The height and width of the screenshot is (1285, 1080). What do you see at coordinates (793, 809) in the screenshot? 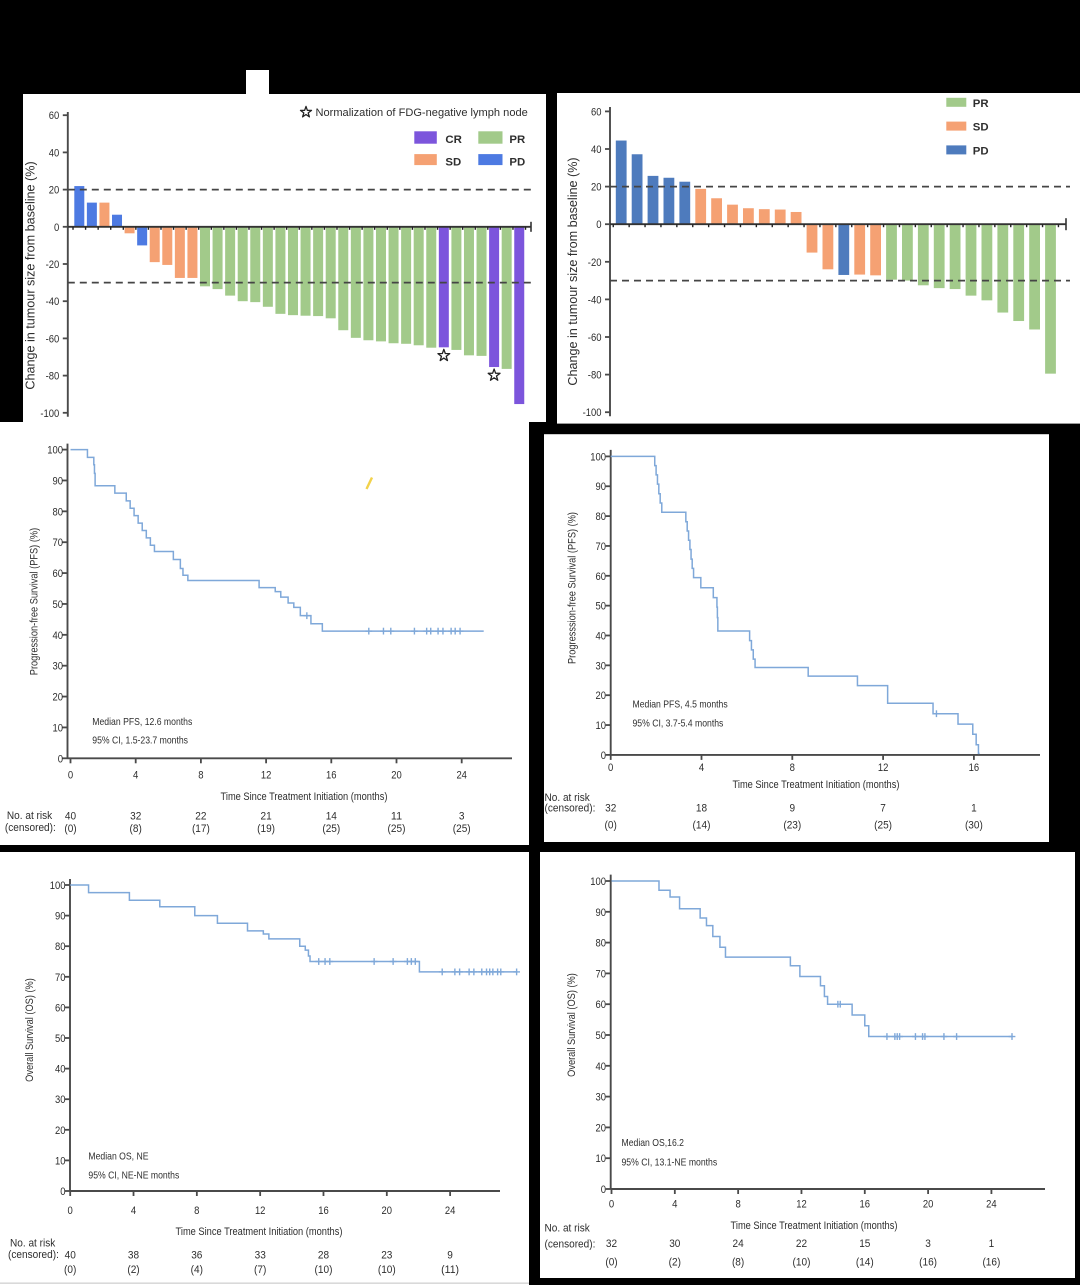
I see `svg-text: 9` at bounding box center [793, 809].